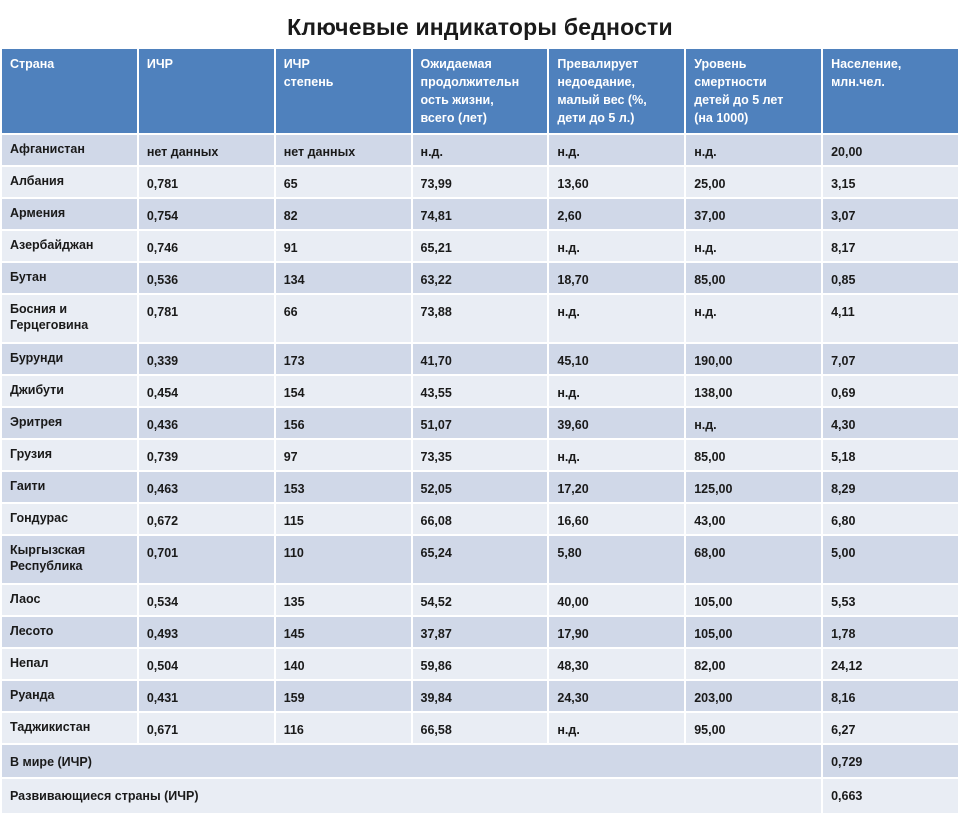  What do you see at coordinates (617, 559) in the screenshot?
I see `cell-malnutrition: 5,80` at bounding box center [617, 559].